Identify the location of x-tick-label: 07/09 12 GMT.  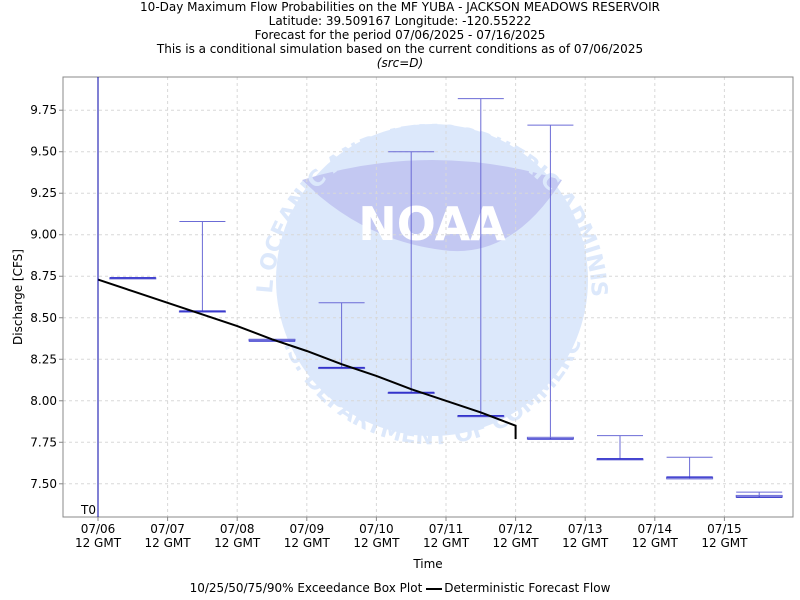
(307, 536).